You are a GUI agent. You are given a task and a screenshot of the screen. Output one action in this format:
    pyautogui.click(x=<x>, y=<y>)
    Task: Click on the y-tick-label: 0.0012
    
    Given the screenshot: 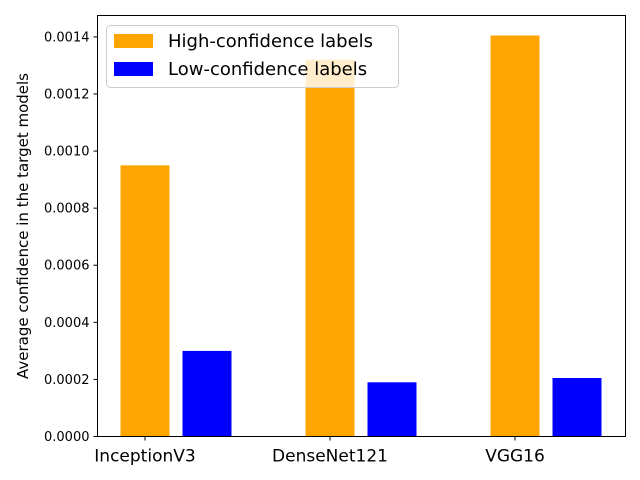 What is the action you would take?
    pyautogui.click(x=67, y=94)
    